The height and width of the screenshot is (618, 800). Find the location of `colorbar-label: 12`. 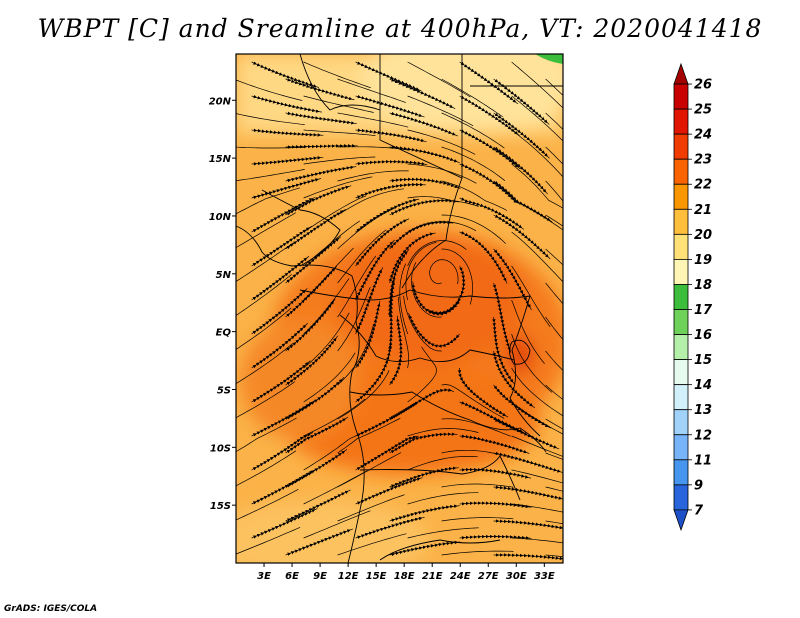

colorbar-label: 12 is located at coordinates (703, 435).